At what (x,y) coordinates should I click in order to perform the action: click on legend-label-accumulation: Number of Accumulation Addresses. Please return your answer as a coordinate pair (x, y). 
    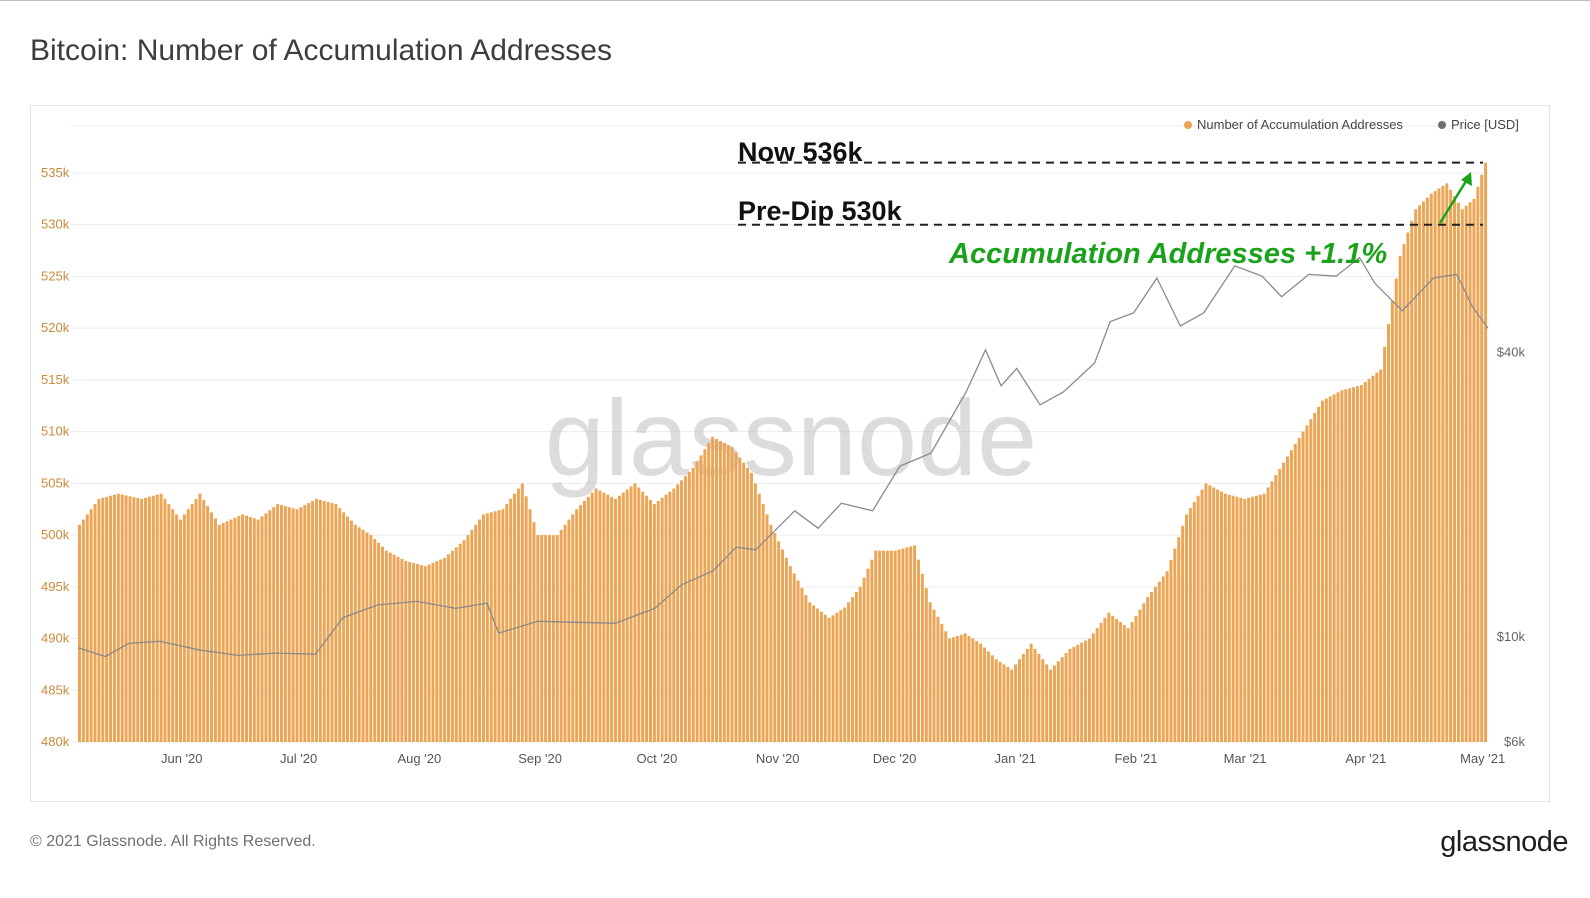
    Looking at the image, I should click on (1300, 124).